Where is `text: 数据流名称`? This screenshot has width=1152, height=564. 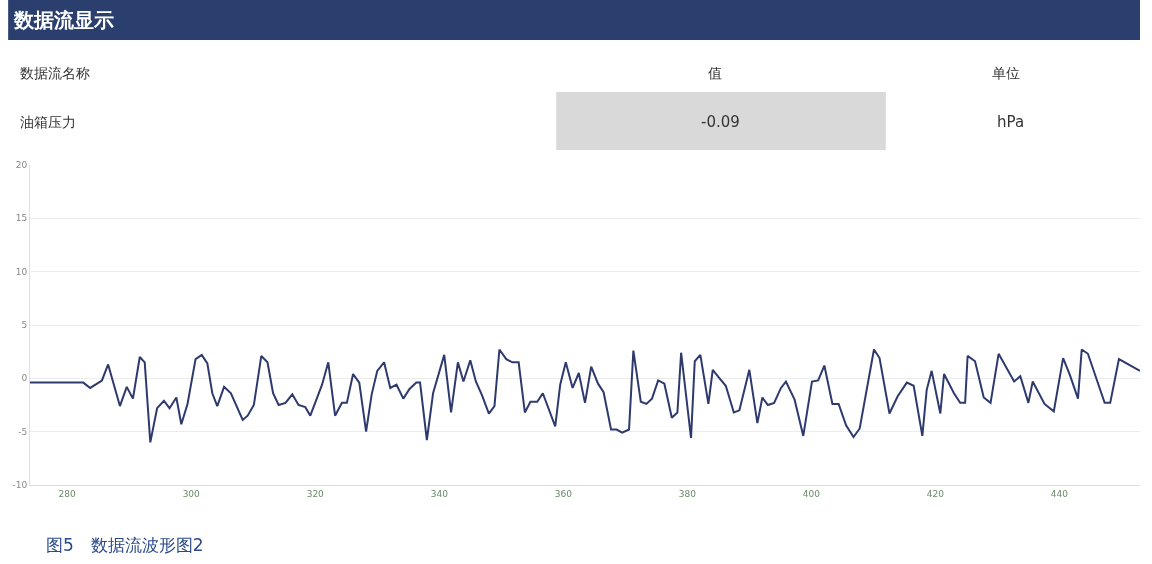
text: 数据流名称 is located at coordinates (55, 73).